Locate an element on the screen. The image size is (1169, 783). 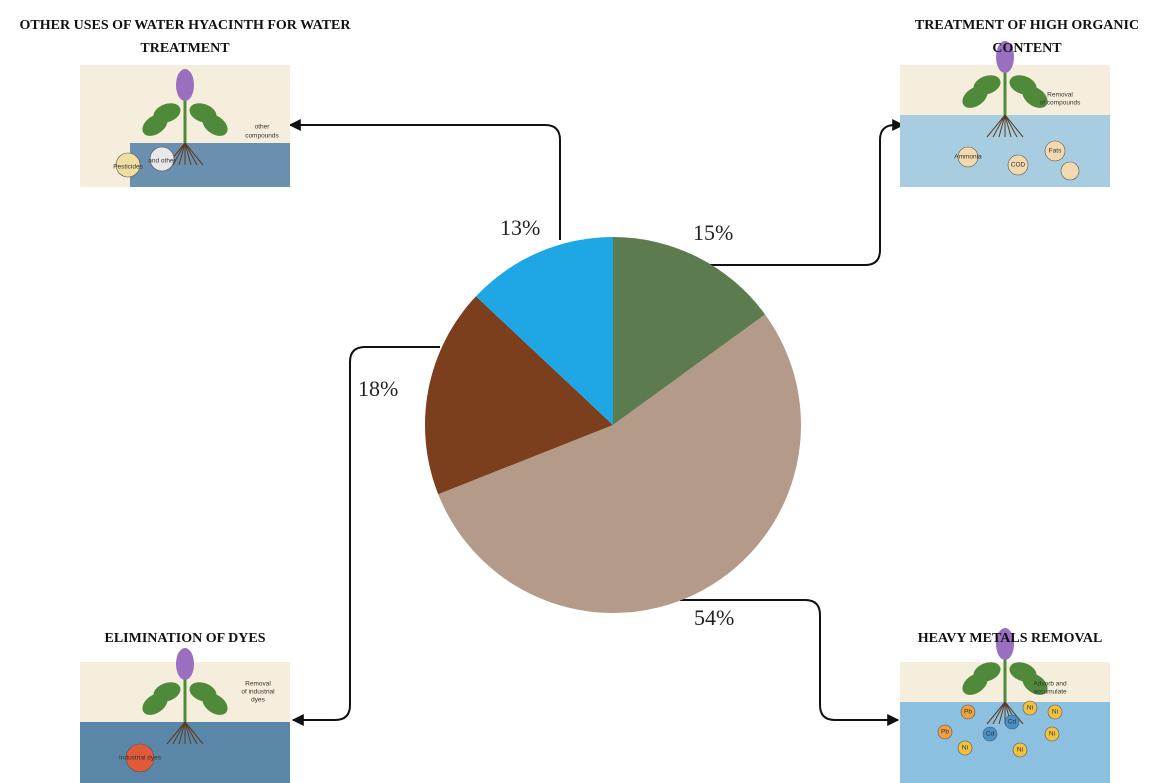
value-label: 54% is located at coordinates (714, 617).